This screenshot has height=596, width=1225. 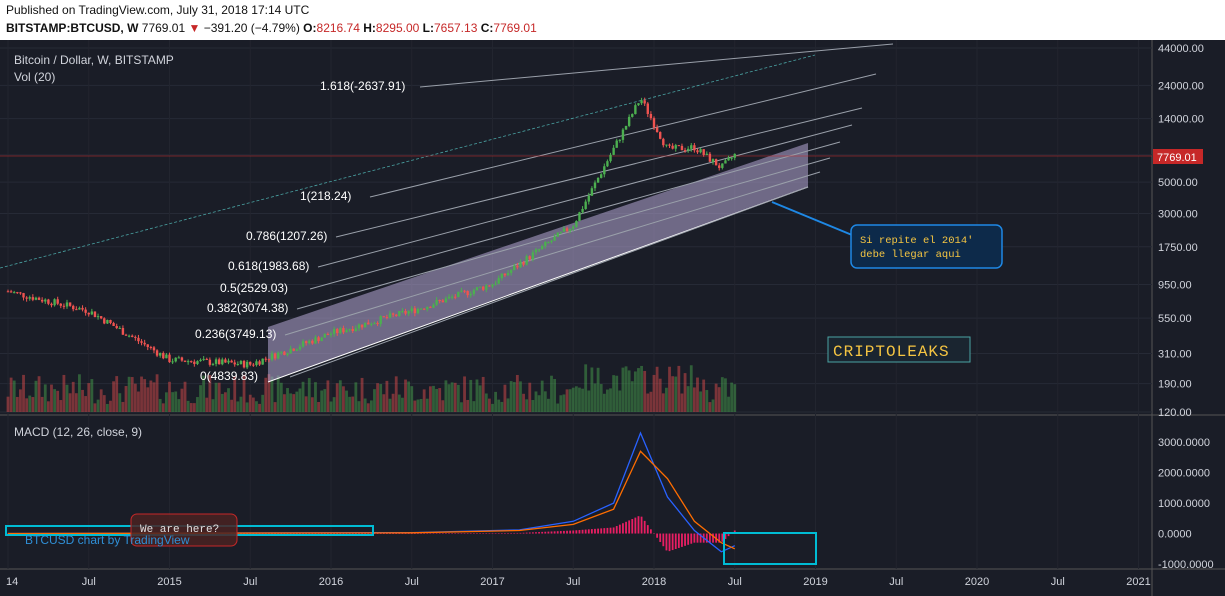 What do you see at coordinates (573, 582) in the screenshot?
I see `time-tick-label: Jul` at bounding box center [573, 582].